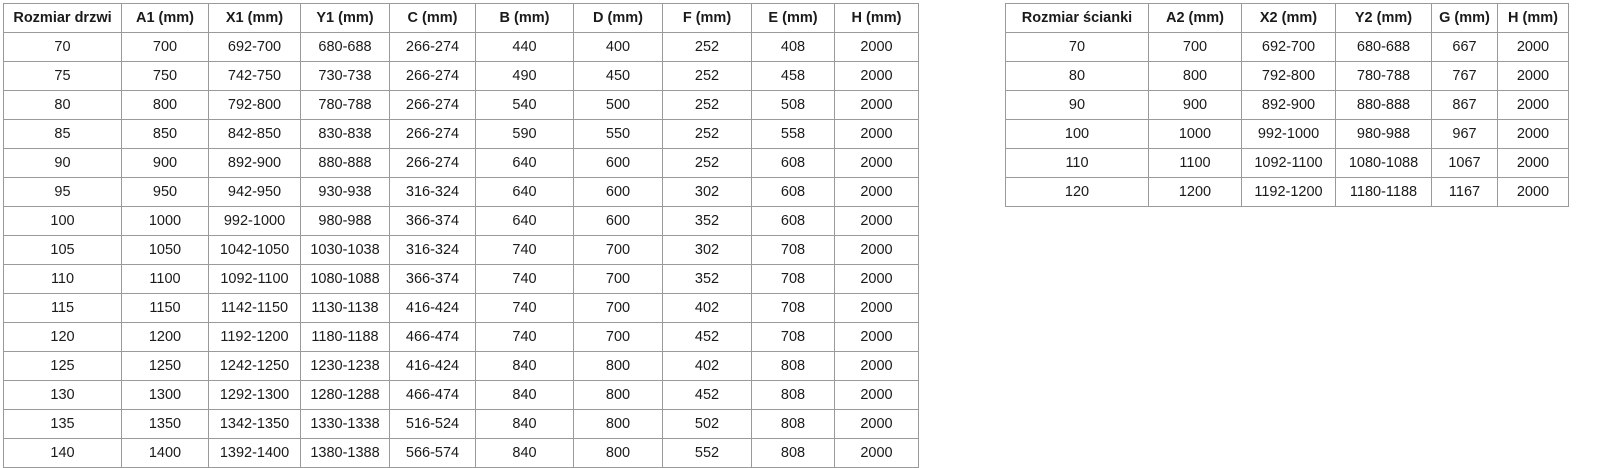 The image size is (1600, 468). Describe the element at coordinates (618, 453) in the screenshot. I see `door-cell: 800` at that location.